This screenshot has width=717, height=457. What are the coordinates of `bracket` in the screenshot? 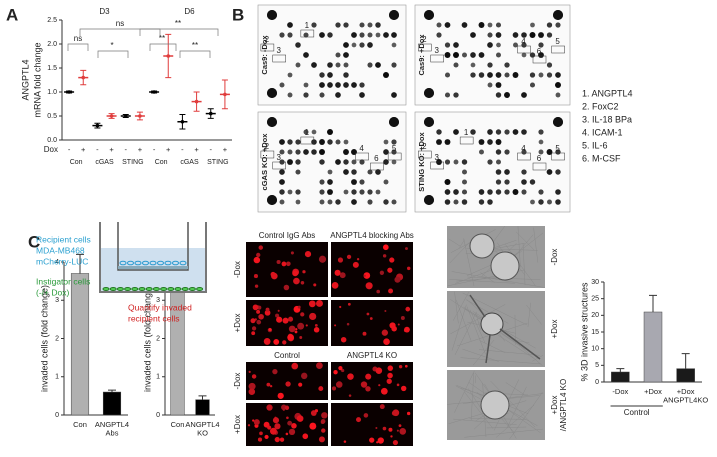 It's located at (163, 47).